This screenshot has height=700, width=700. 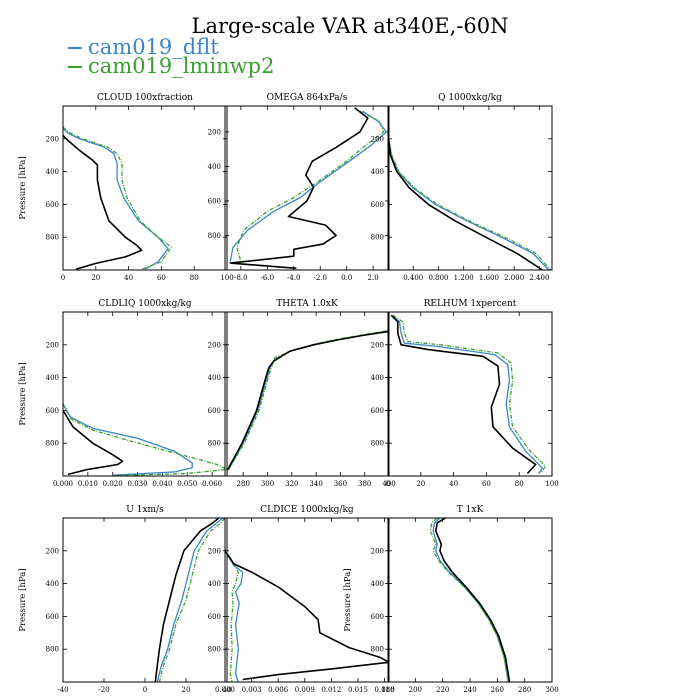 What do you see at coordinates (294, 278) in the screenshot?
I see `panel-2-xtick-label: -4.0` at bounding box center [294, 278].